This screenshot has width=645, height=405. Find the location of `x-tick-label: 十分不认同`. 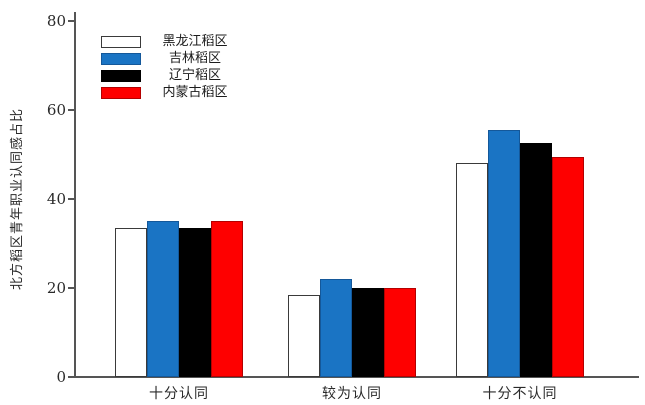

x-tick-label: 十分不认同 is located at coordinates (520, 394).